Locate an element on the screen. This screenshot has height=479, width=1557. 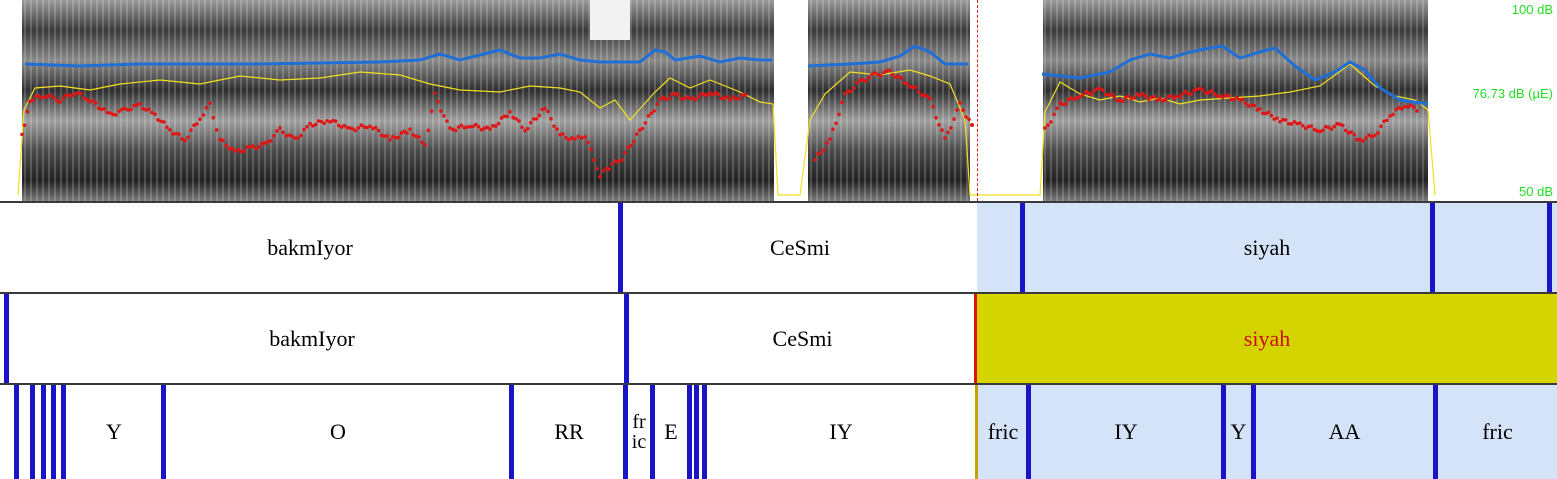
interval-siyah-selected: siyah is located at coordinates (1267, 338).